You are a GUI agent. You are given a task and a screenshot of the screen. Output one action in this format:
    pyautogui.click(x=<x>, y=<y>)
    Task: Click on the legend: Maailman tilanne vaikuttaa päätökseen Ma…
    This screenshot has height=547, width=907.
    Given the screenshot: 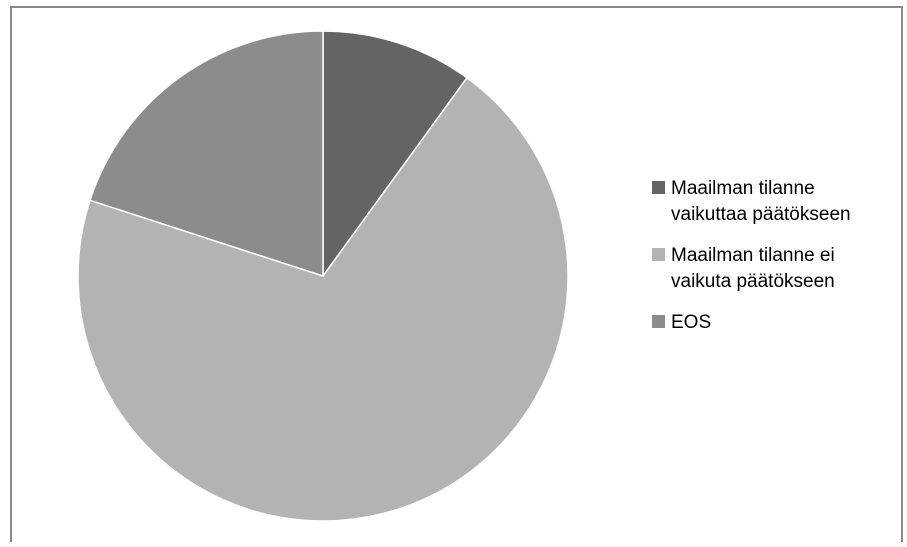 What is the action you would take?
    pyautogui.click(x=777, y=263)
    